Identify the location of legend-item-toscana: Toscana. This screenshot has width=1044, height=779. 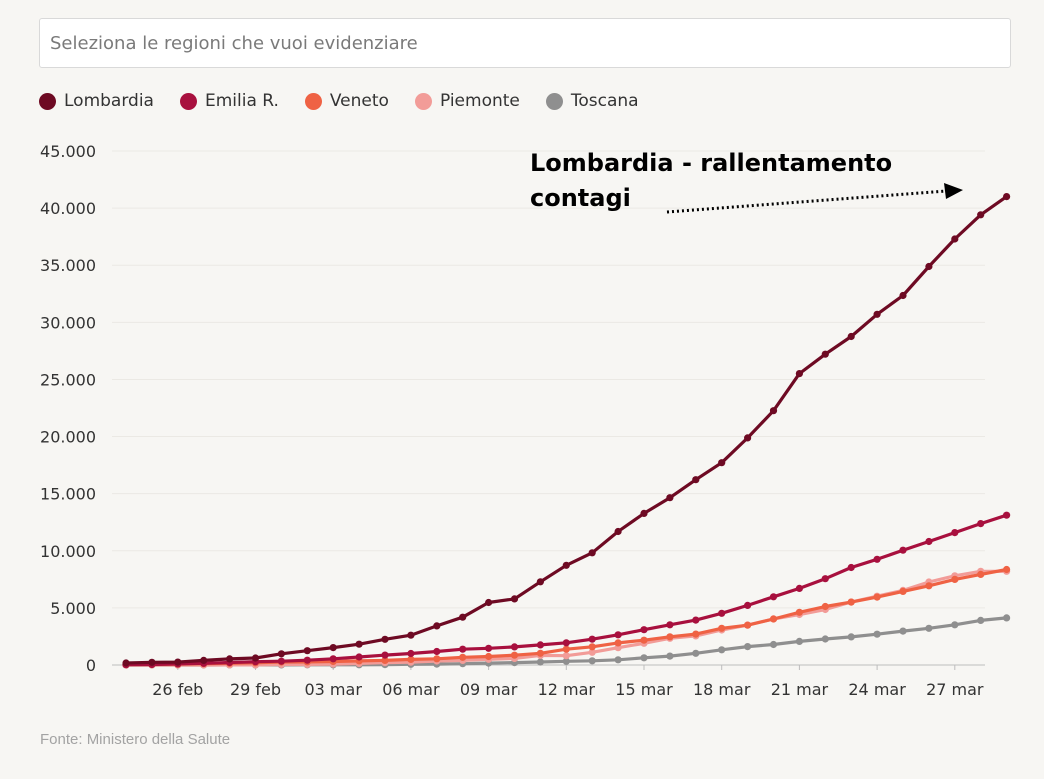
(592, 101).